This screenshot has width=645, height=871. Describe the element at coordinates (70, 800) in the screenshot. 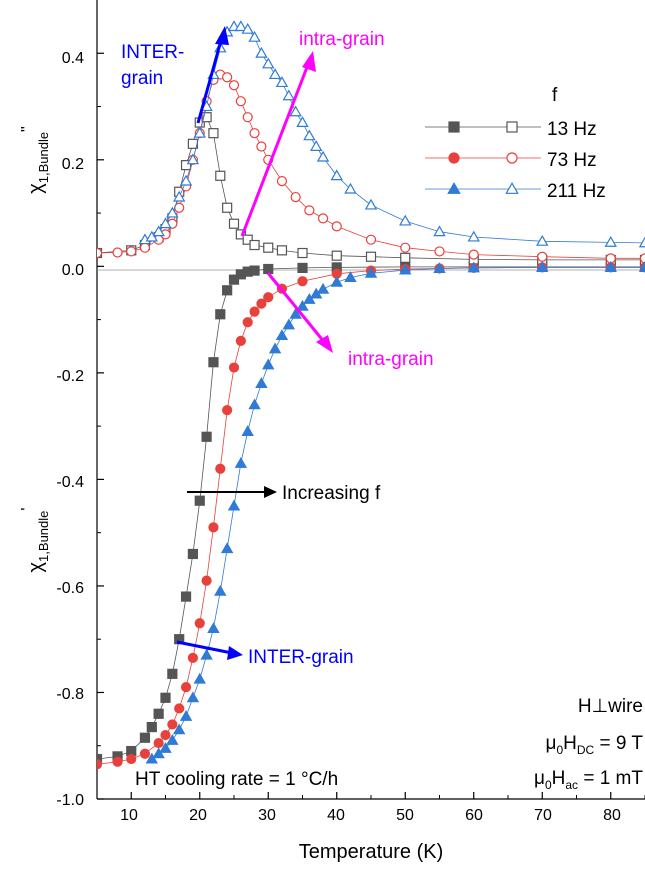

I see `y-tick-label: -1.0` at that location.